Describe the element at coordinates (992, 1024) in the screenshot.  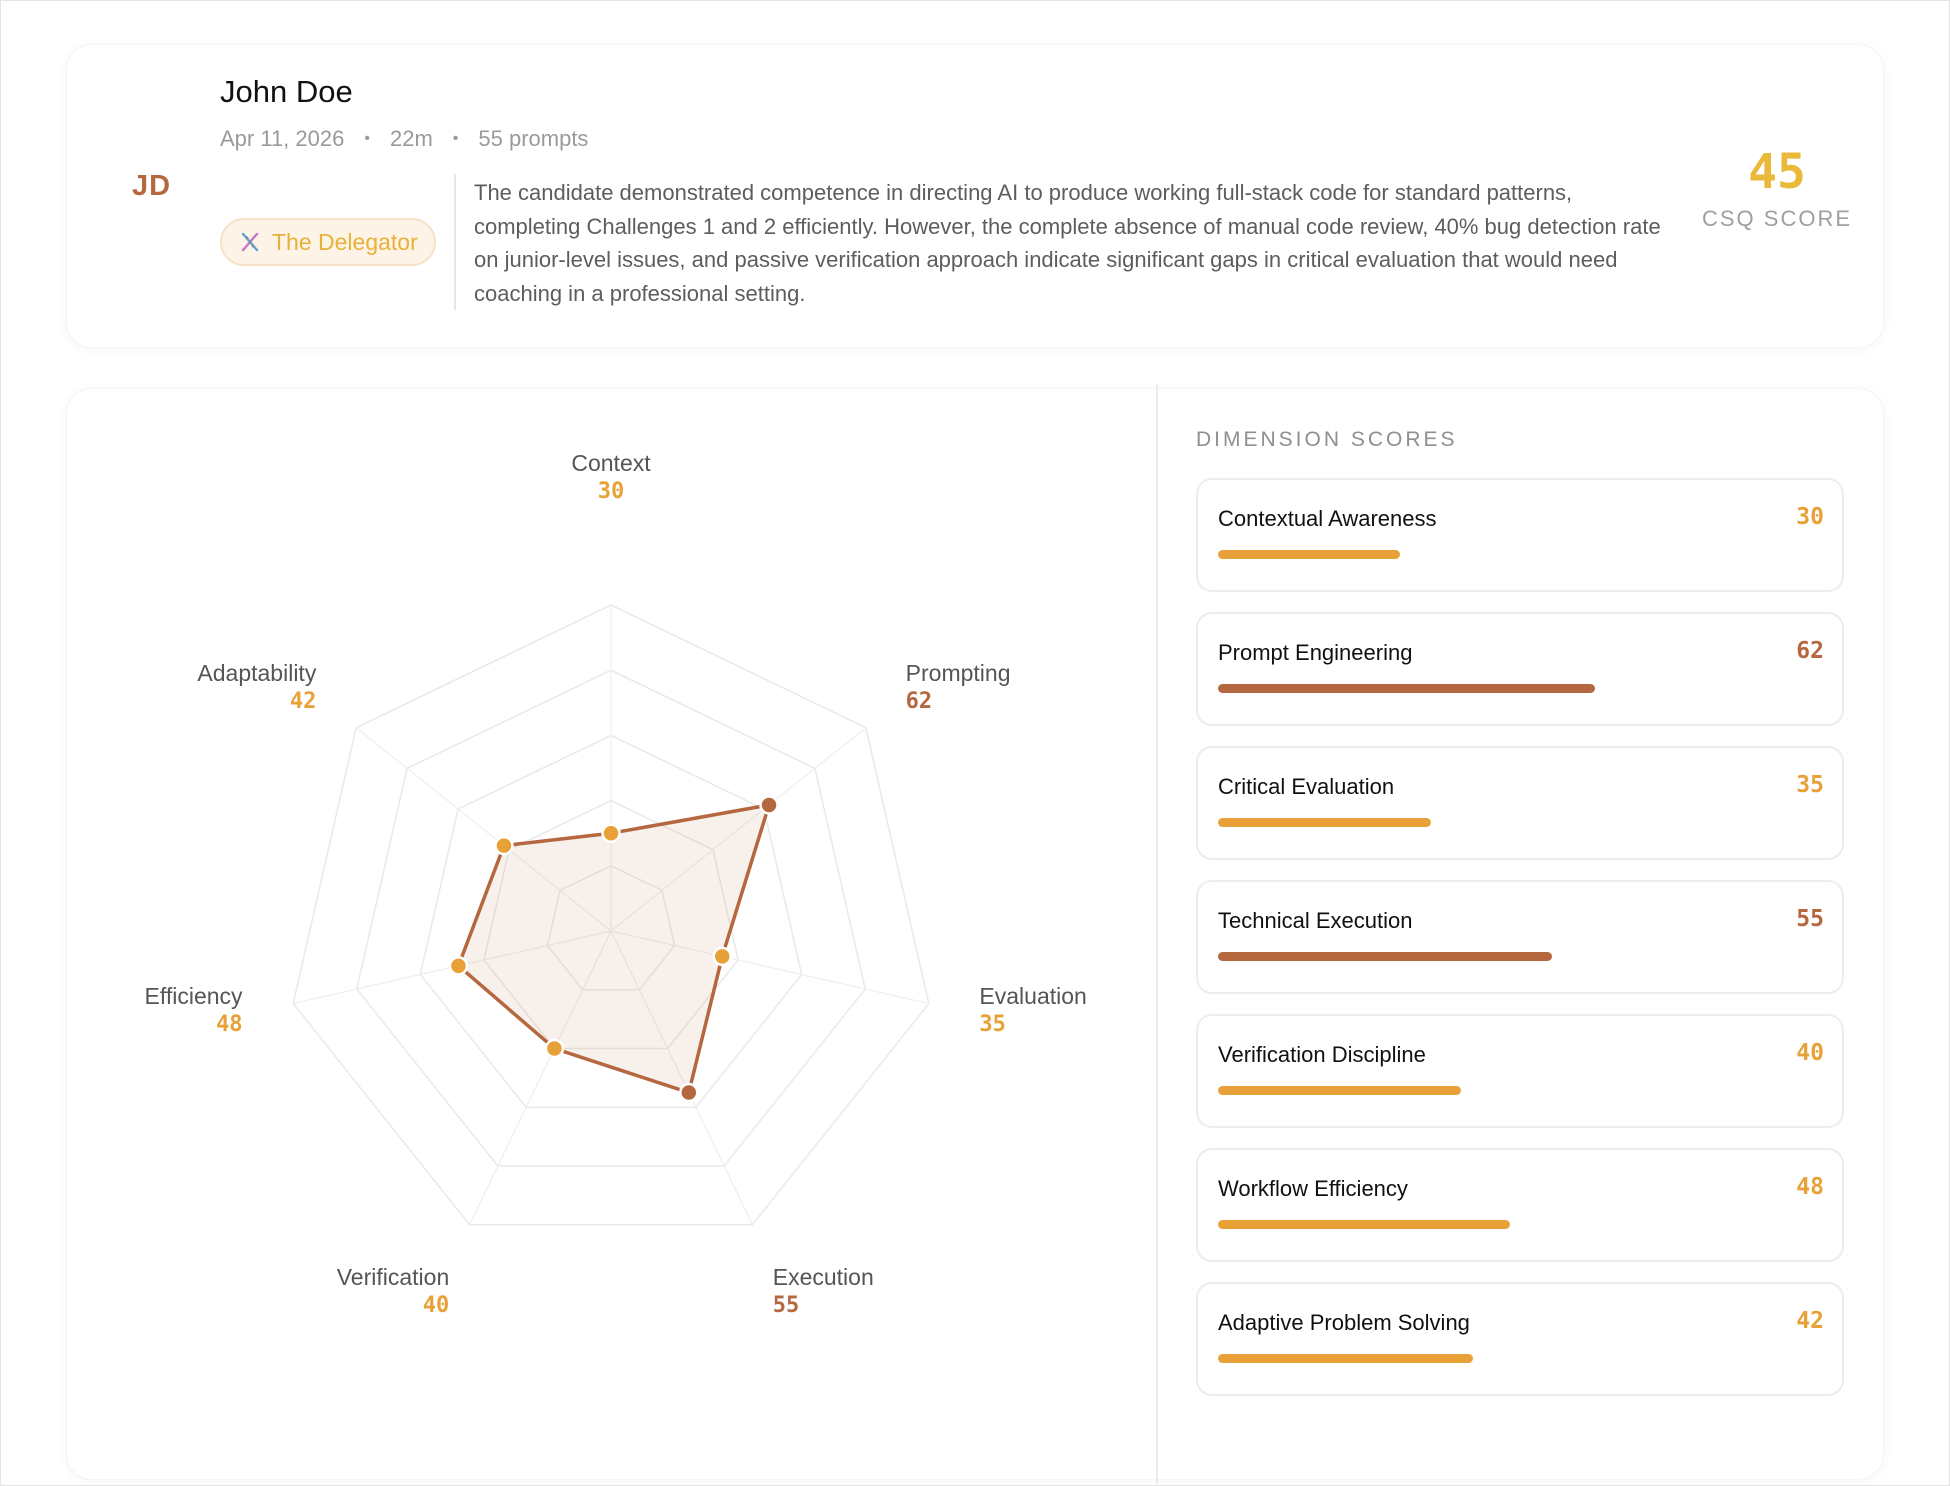
I see `radar-axis-value: 35` at that location.